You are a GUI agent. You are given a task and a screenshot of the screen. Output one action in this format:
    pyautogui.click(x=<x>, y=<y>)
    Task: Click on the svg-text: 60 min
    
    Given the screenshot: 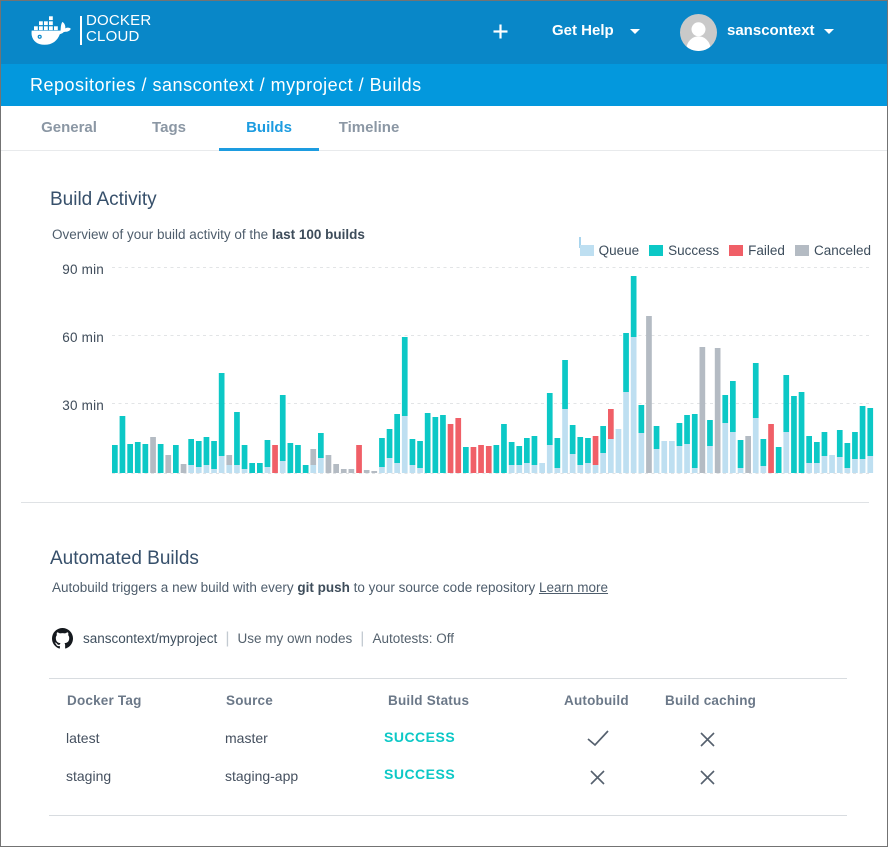 What is the action you would take?
    pyautogui.click(x=83, y=337)
    